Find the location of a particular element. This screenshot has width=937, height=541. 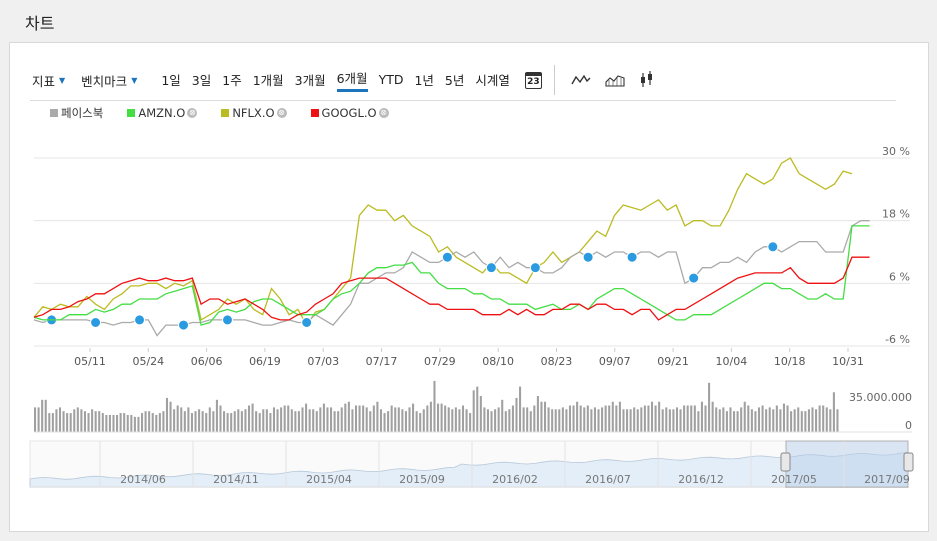

legend-item-nflx: NFLX.O ⊗ is located at coordinates (254, 113).